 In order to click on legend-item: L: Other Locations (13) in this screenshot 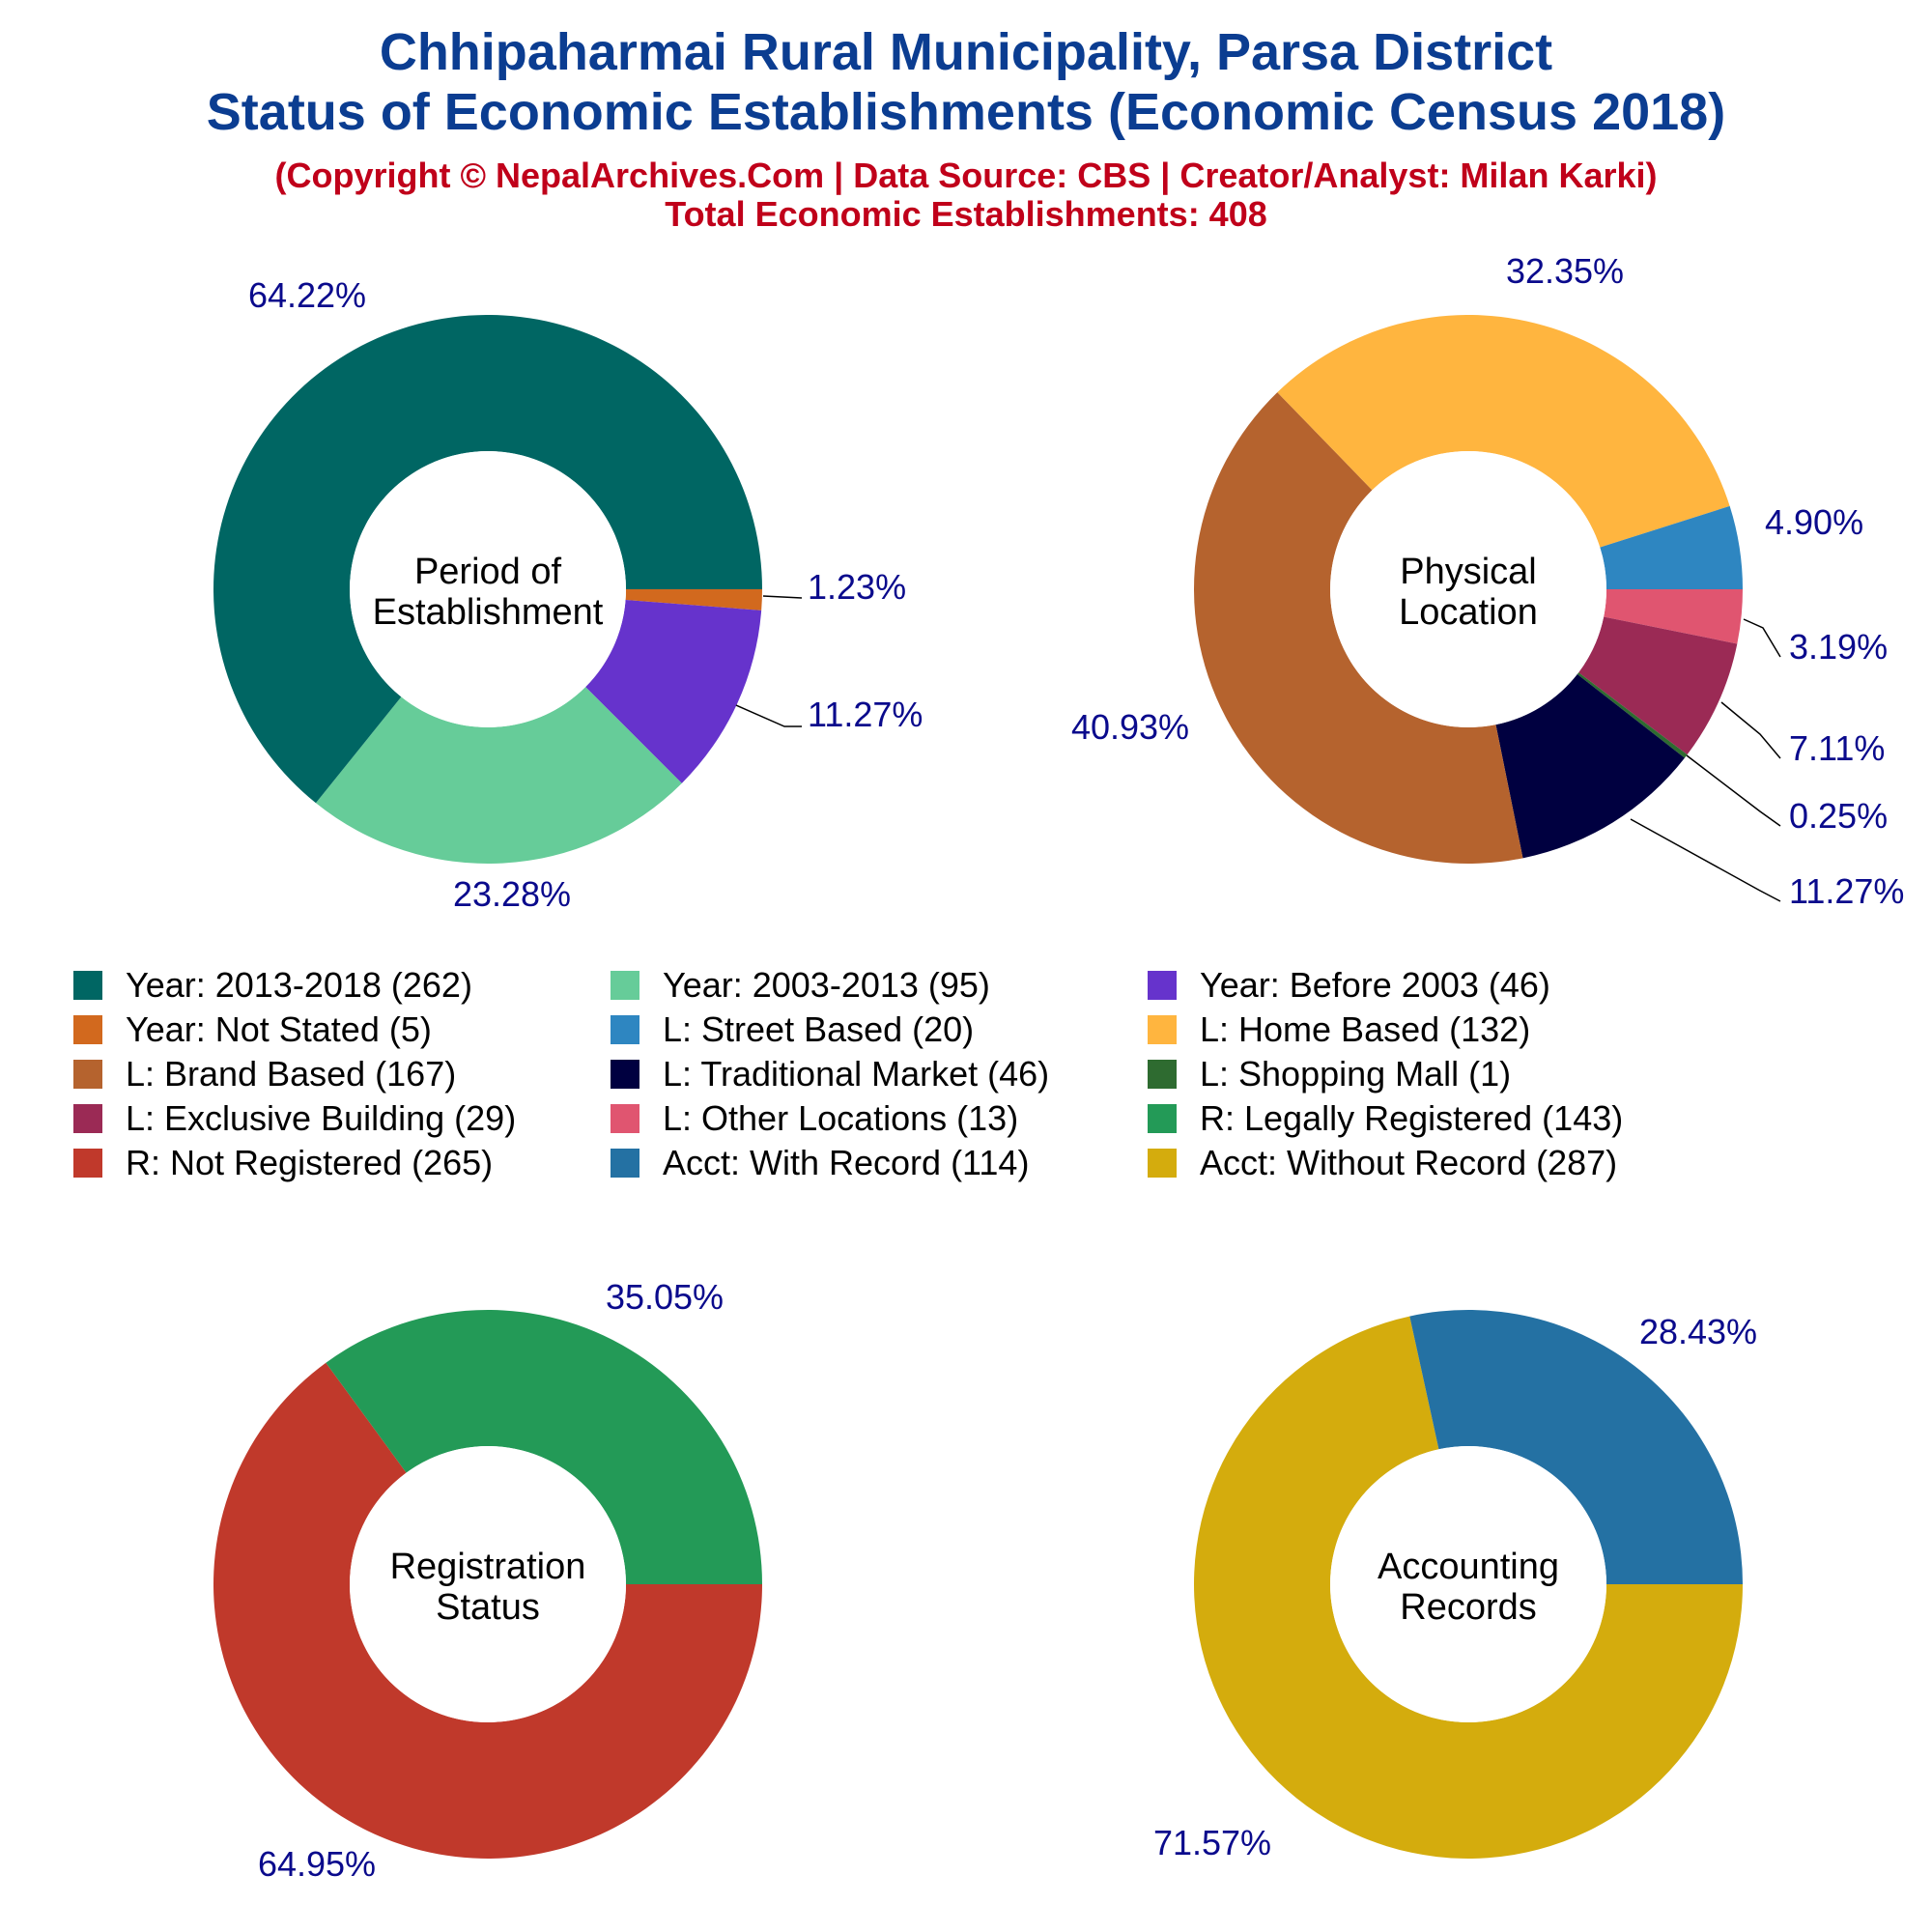, I will do `click(879, 1118)`.